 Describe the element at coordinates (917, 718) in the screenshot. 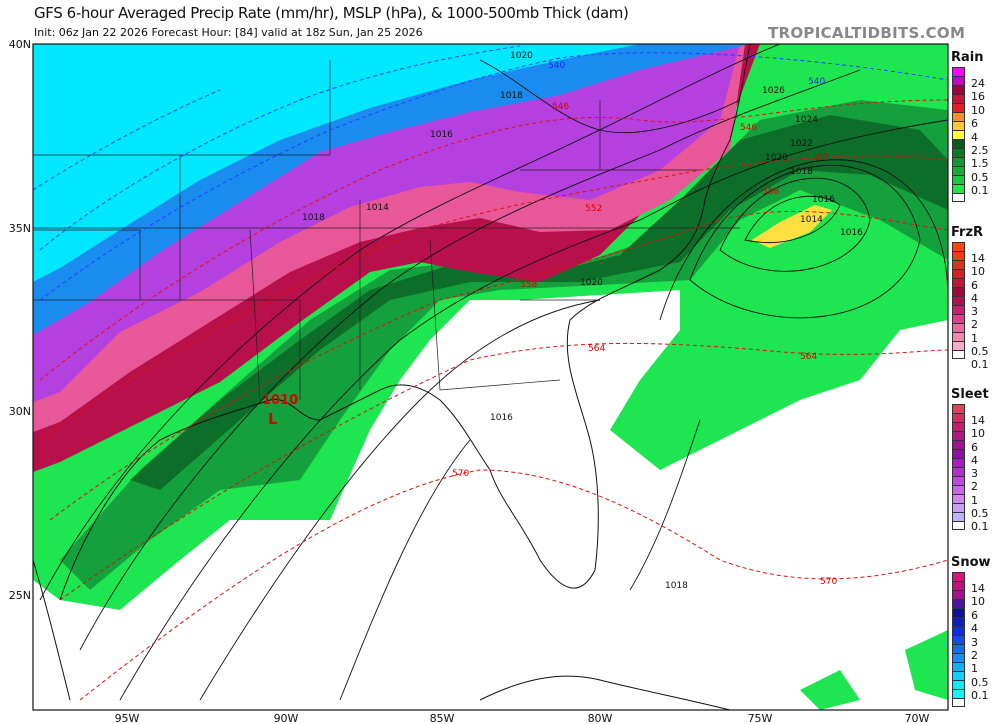

I see `longitude-label: 70W` at that location.